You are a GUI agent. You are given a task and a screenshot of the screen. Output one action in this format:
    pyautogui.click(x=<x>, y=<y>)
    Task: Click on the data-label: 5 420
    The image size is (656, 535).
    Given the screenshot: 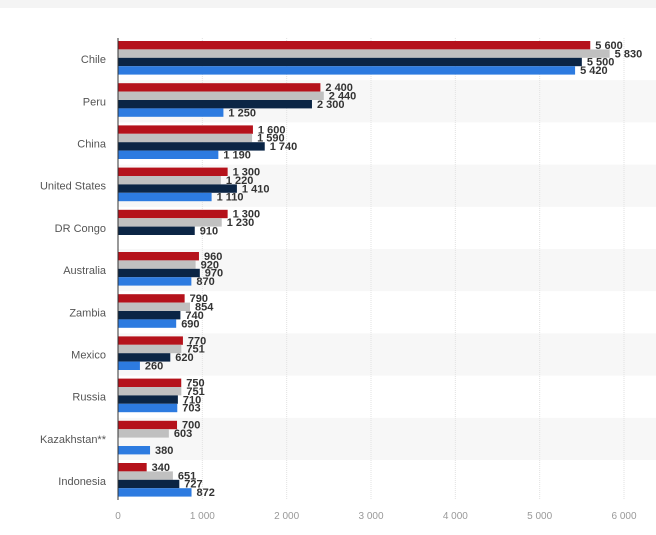 What is the action you would take?
    pyautogui.click(x=594, y=71)
    